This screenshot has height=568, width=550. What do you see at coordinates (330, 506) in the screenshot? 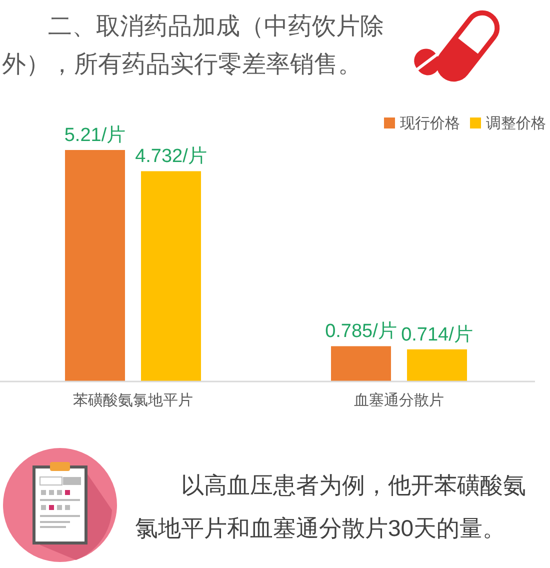
I see `text: 以高血压患者为例，他开苯磺酸氨氯地平片和血塞通分散片30天的量。` at bounding box center [330, 506].